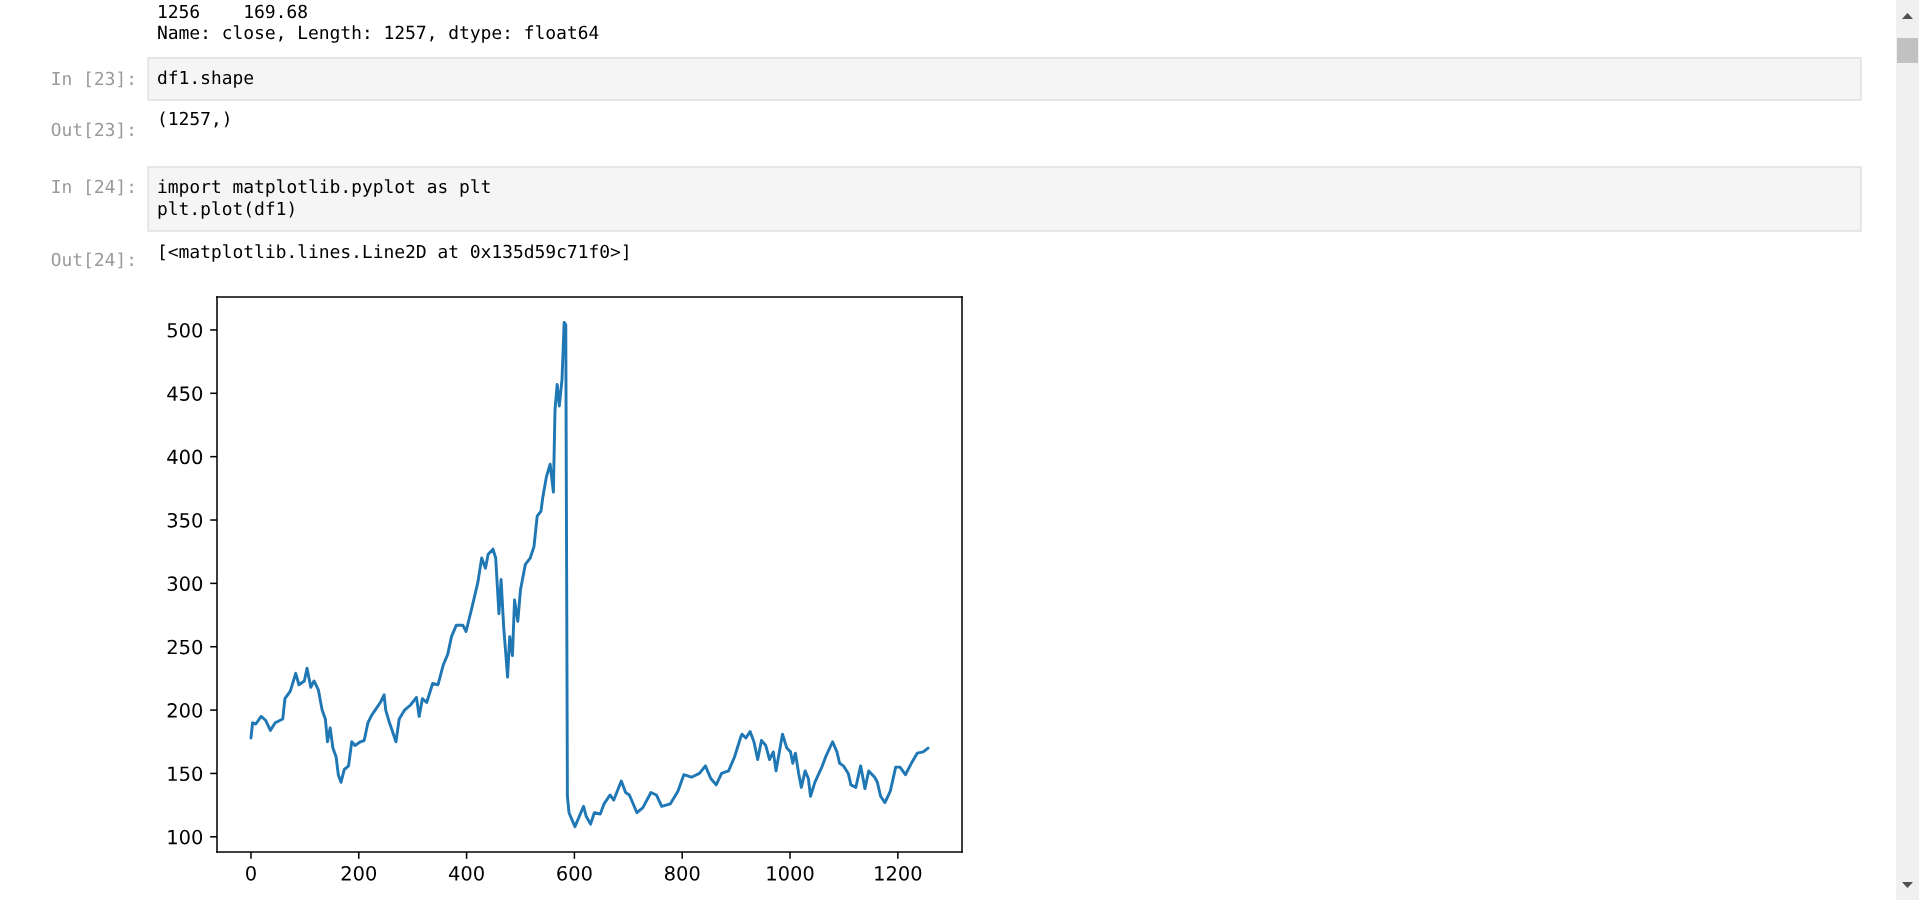 The width and height of the screenshot is (1919, 900). What do you see at coordinates (185, 457) in the screenshot?
I see `y-tick-label: 400` at bounding box center [185, 457].